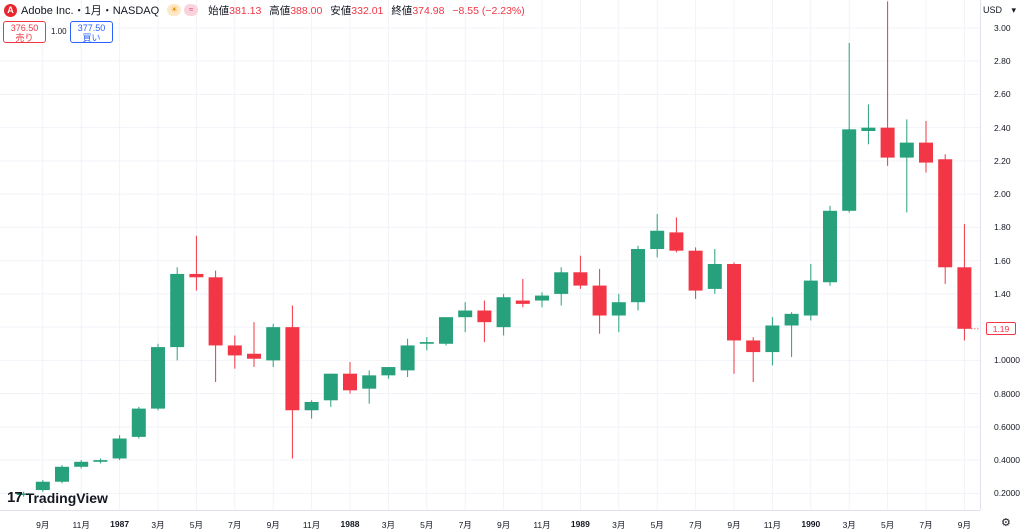 The height and width of the screenshot is (531, 1024). I want to click on tradingview-logo: 17 TradingView, so click(57, 497).